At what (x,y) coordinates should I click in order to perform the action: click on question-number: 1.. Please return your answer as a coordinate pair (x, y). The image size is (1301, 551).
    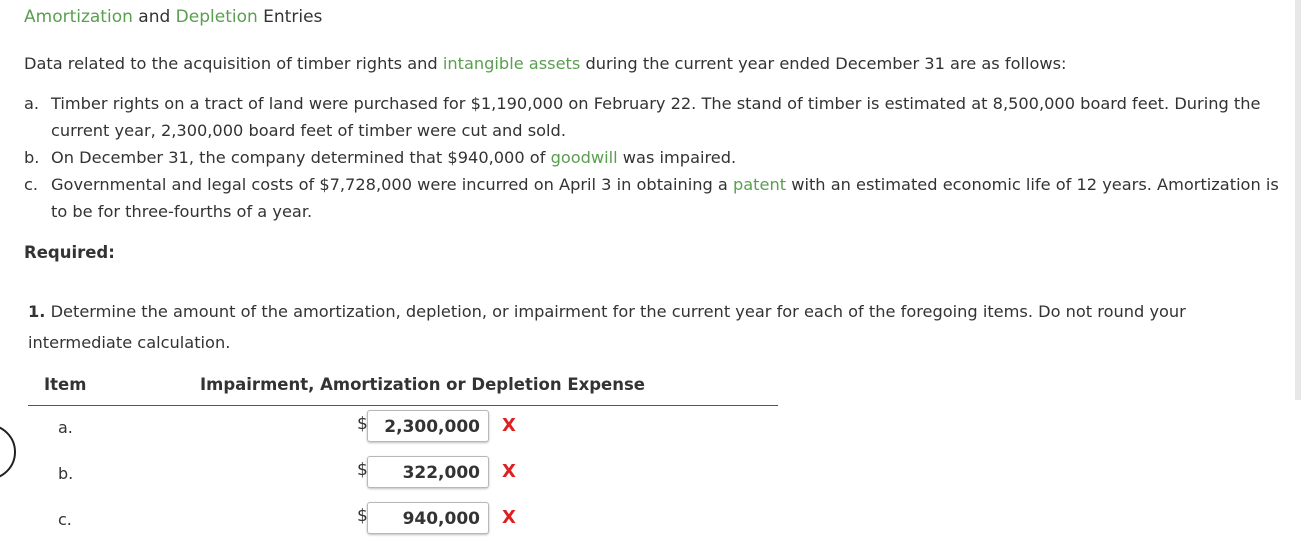
    Looking at the image, I should click on (37, 311).